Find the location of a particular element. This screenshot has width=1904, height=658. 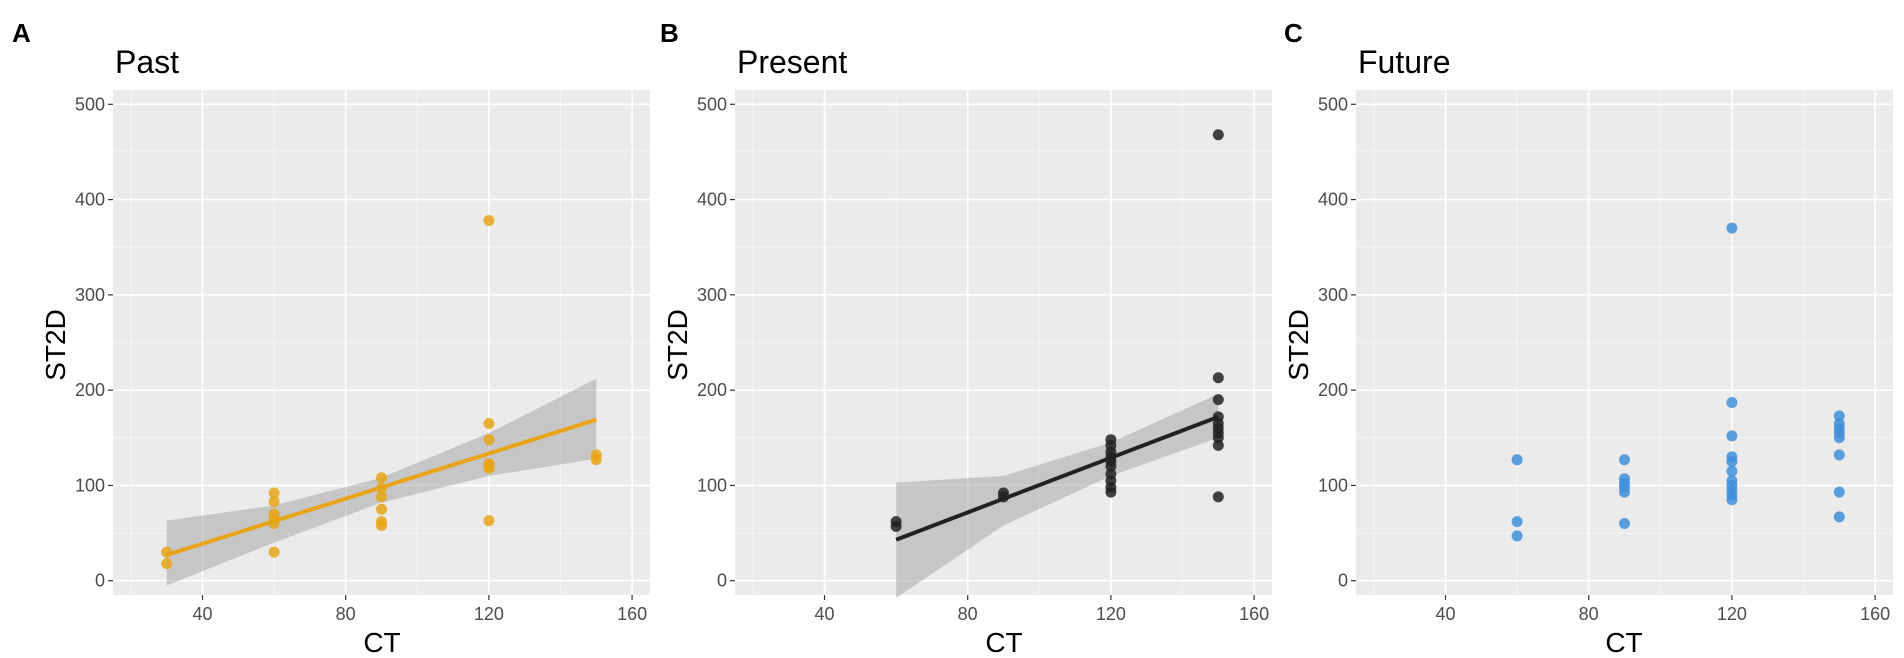

panel-label-b: B is located at coordinates (669, 33).